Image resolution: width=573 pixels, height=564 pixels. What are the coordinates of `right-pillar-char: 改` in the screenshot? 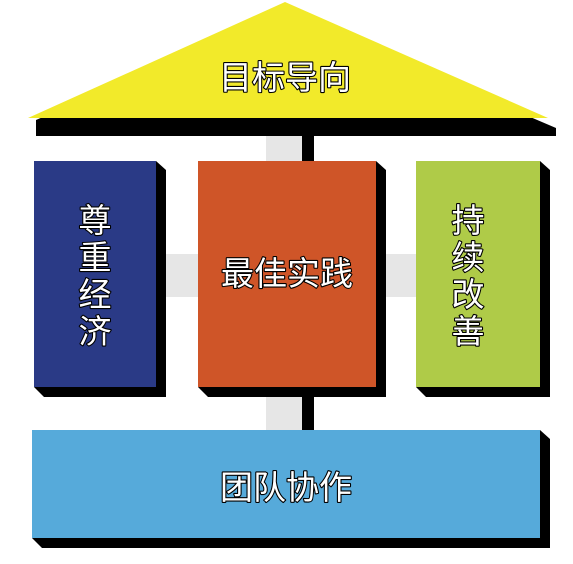 It's located at (468, 294).